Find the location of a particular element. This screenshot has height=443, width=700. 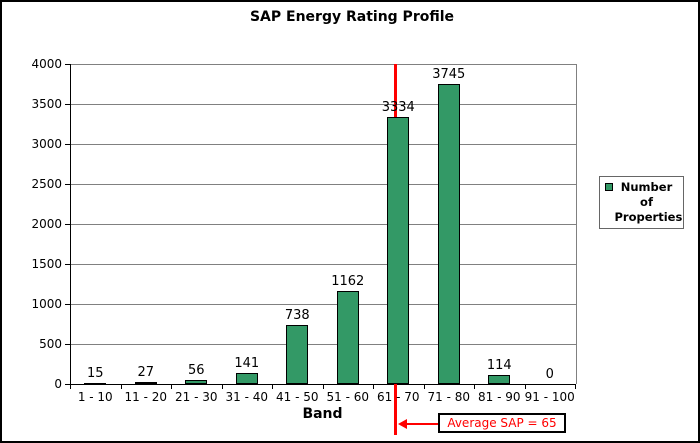

annotation-arrow-shaft is located at coordinates (422, 424).